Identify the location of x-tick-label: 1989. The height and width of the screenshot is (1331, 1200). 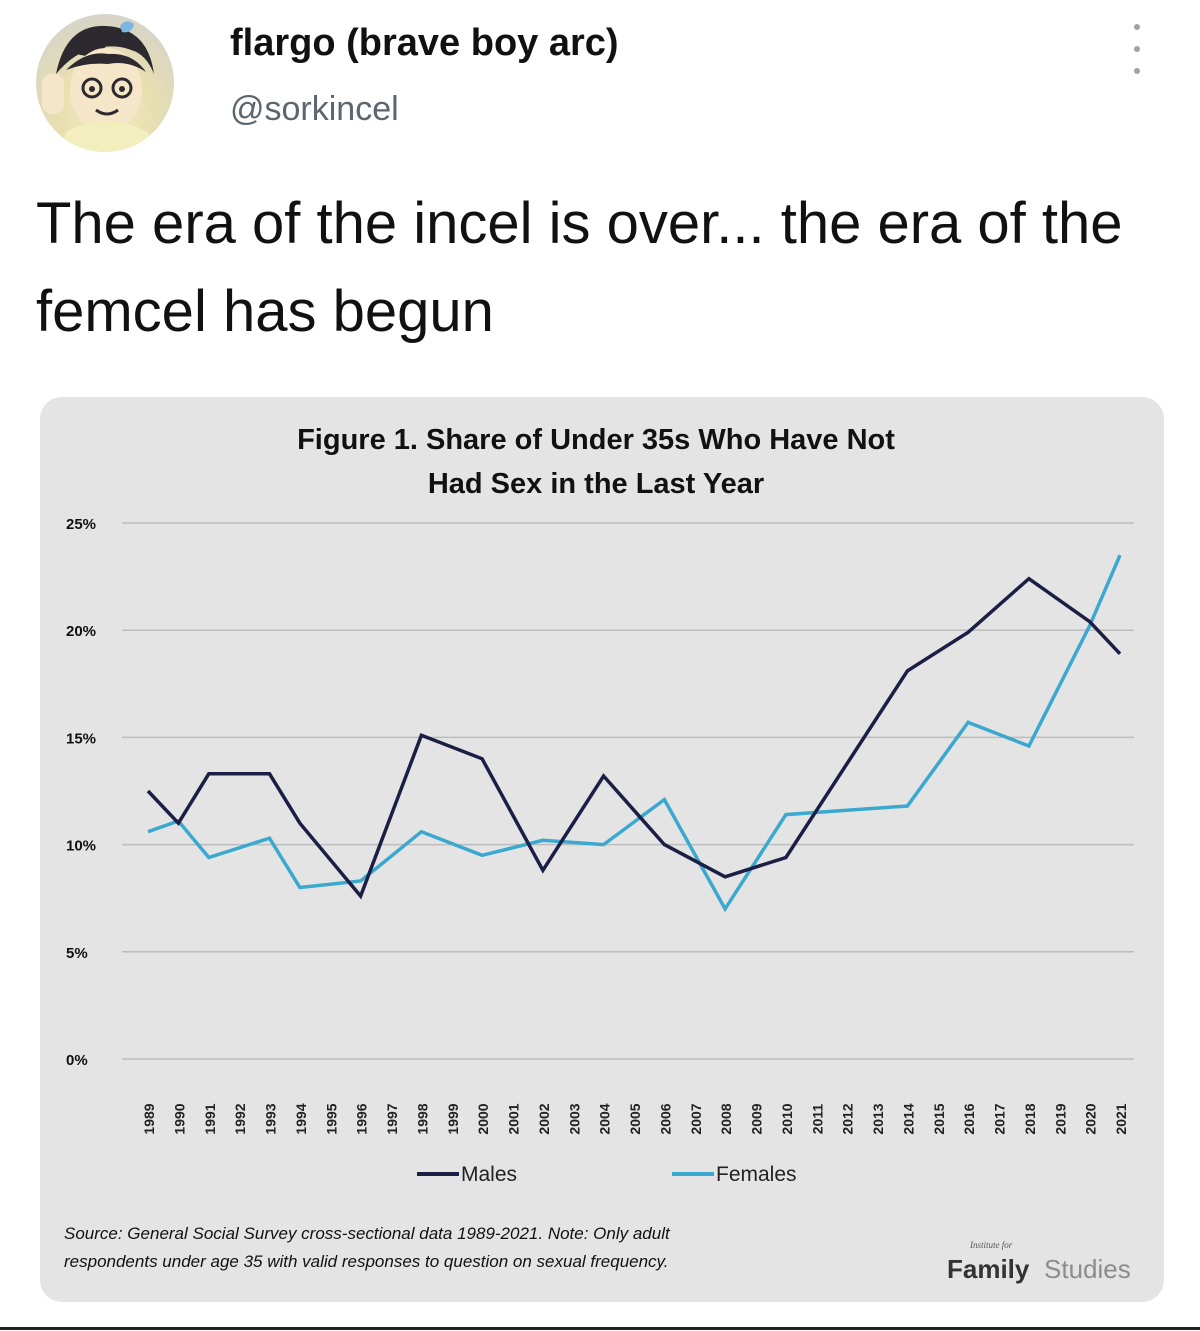
(149, 1118).